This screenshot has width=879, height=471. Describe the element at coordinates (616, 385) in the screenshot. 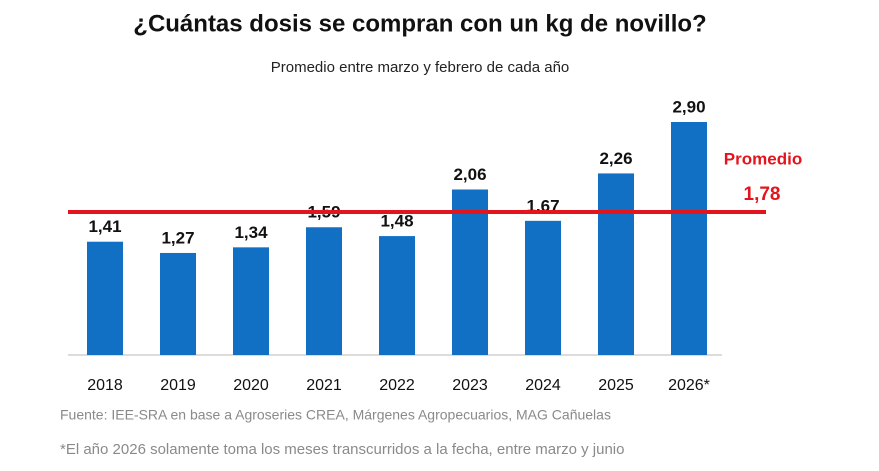

I see `x-tick-label: 2025` at that location.